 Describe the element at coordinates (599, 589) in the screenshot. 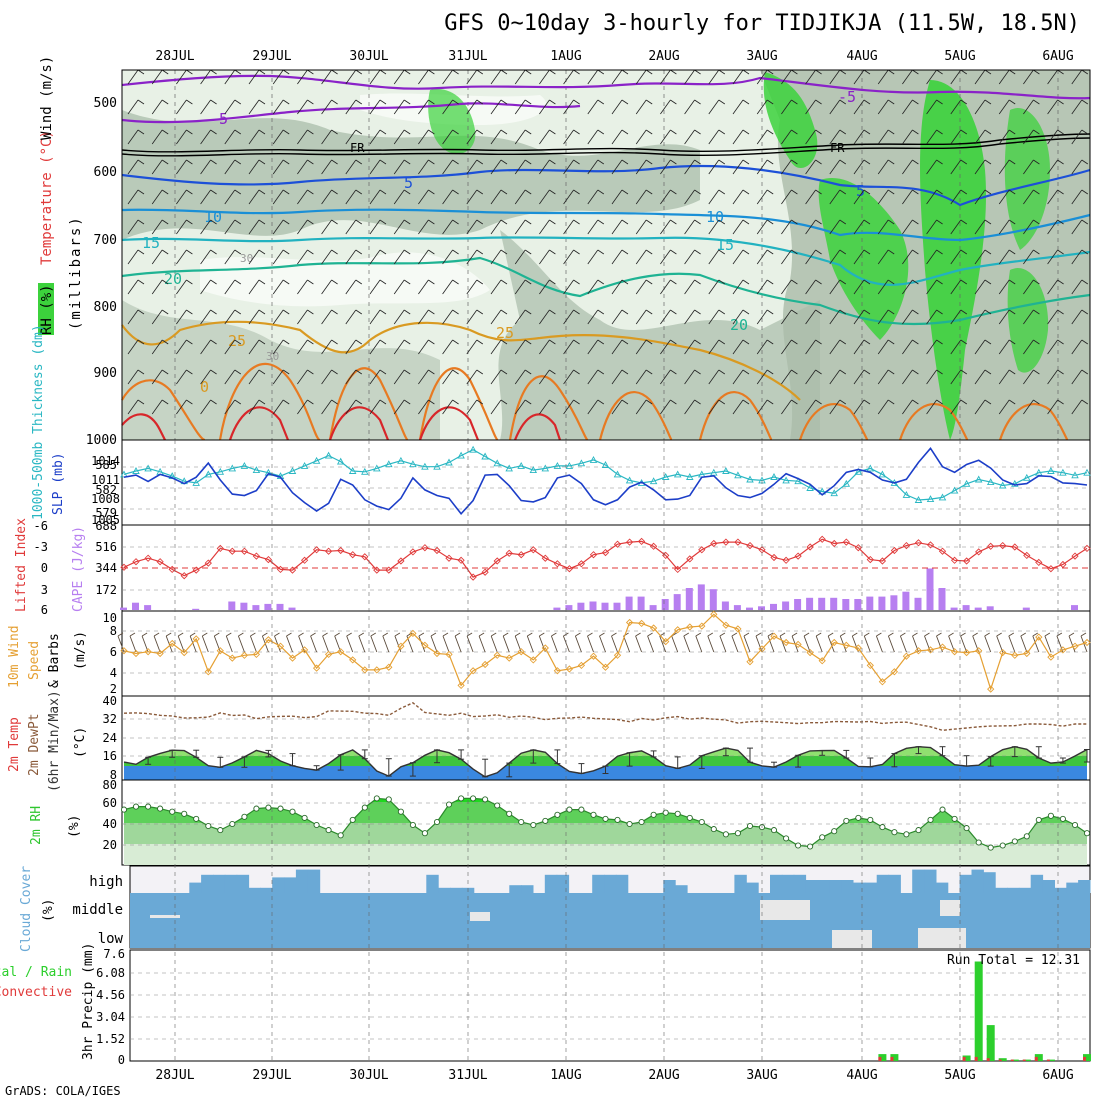

I see `cape-bars` at that location.